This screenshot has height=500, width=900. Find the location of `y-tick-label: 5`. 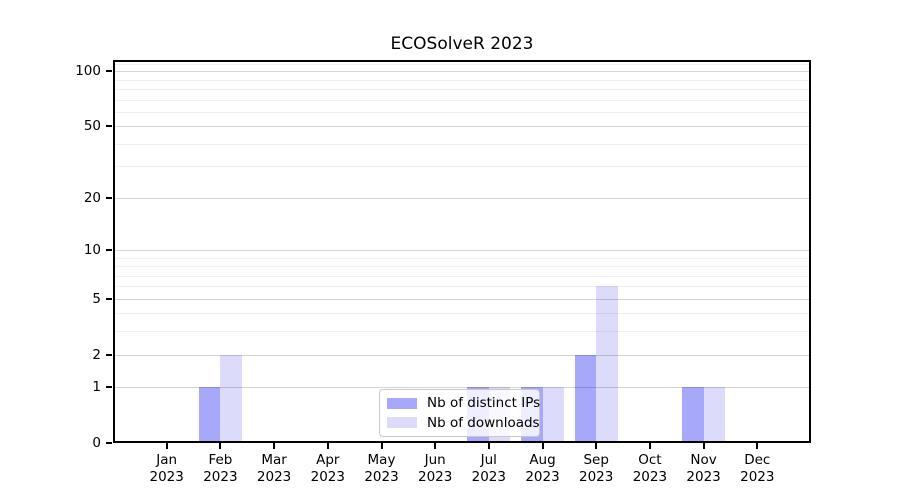

y-tick-label: 5 is located at coordinates (96, 298).